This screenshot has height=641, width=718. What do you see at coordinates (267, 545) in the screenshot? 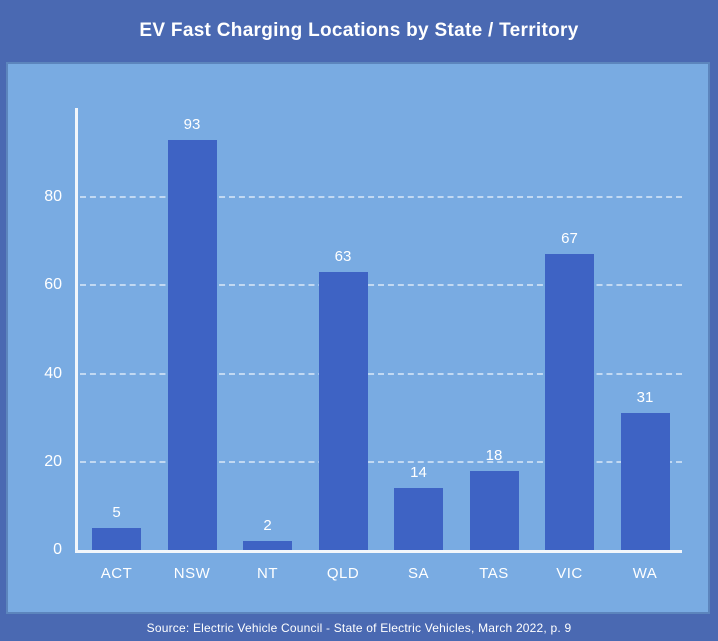
I see `bar-nt` at bounding box center [267, 545].